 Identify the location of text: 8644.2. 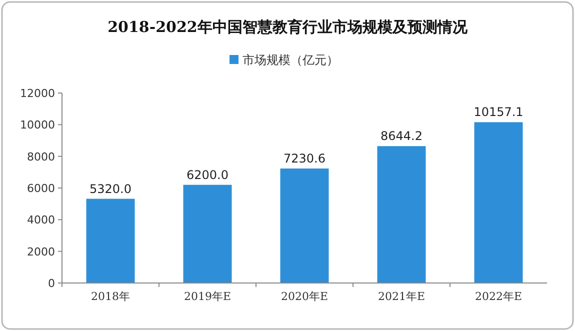
(401, 136).